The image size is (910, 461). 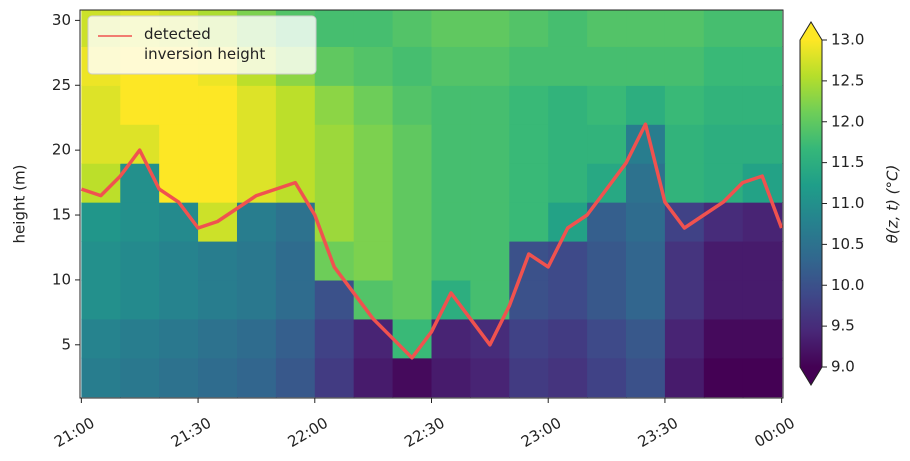 I want to click on y-tick-label: 15, so click(x=61, y=215).